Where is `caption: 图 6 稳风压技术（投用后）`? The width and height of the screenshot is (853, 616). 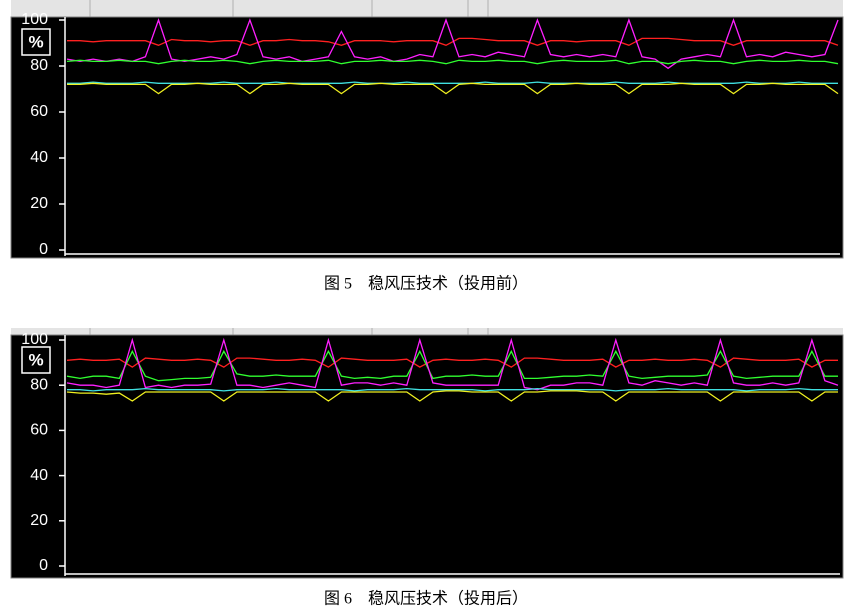 caption: 图 6 稳风压技术（投用后） is located at coordinates (426, 599).